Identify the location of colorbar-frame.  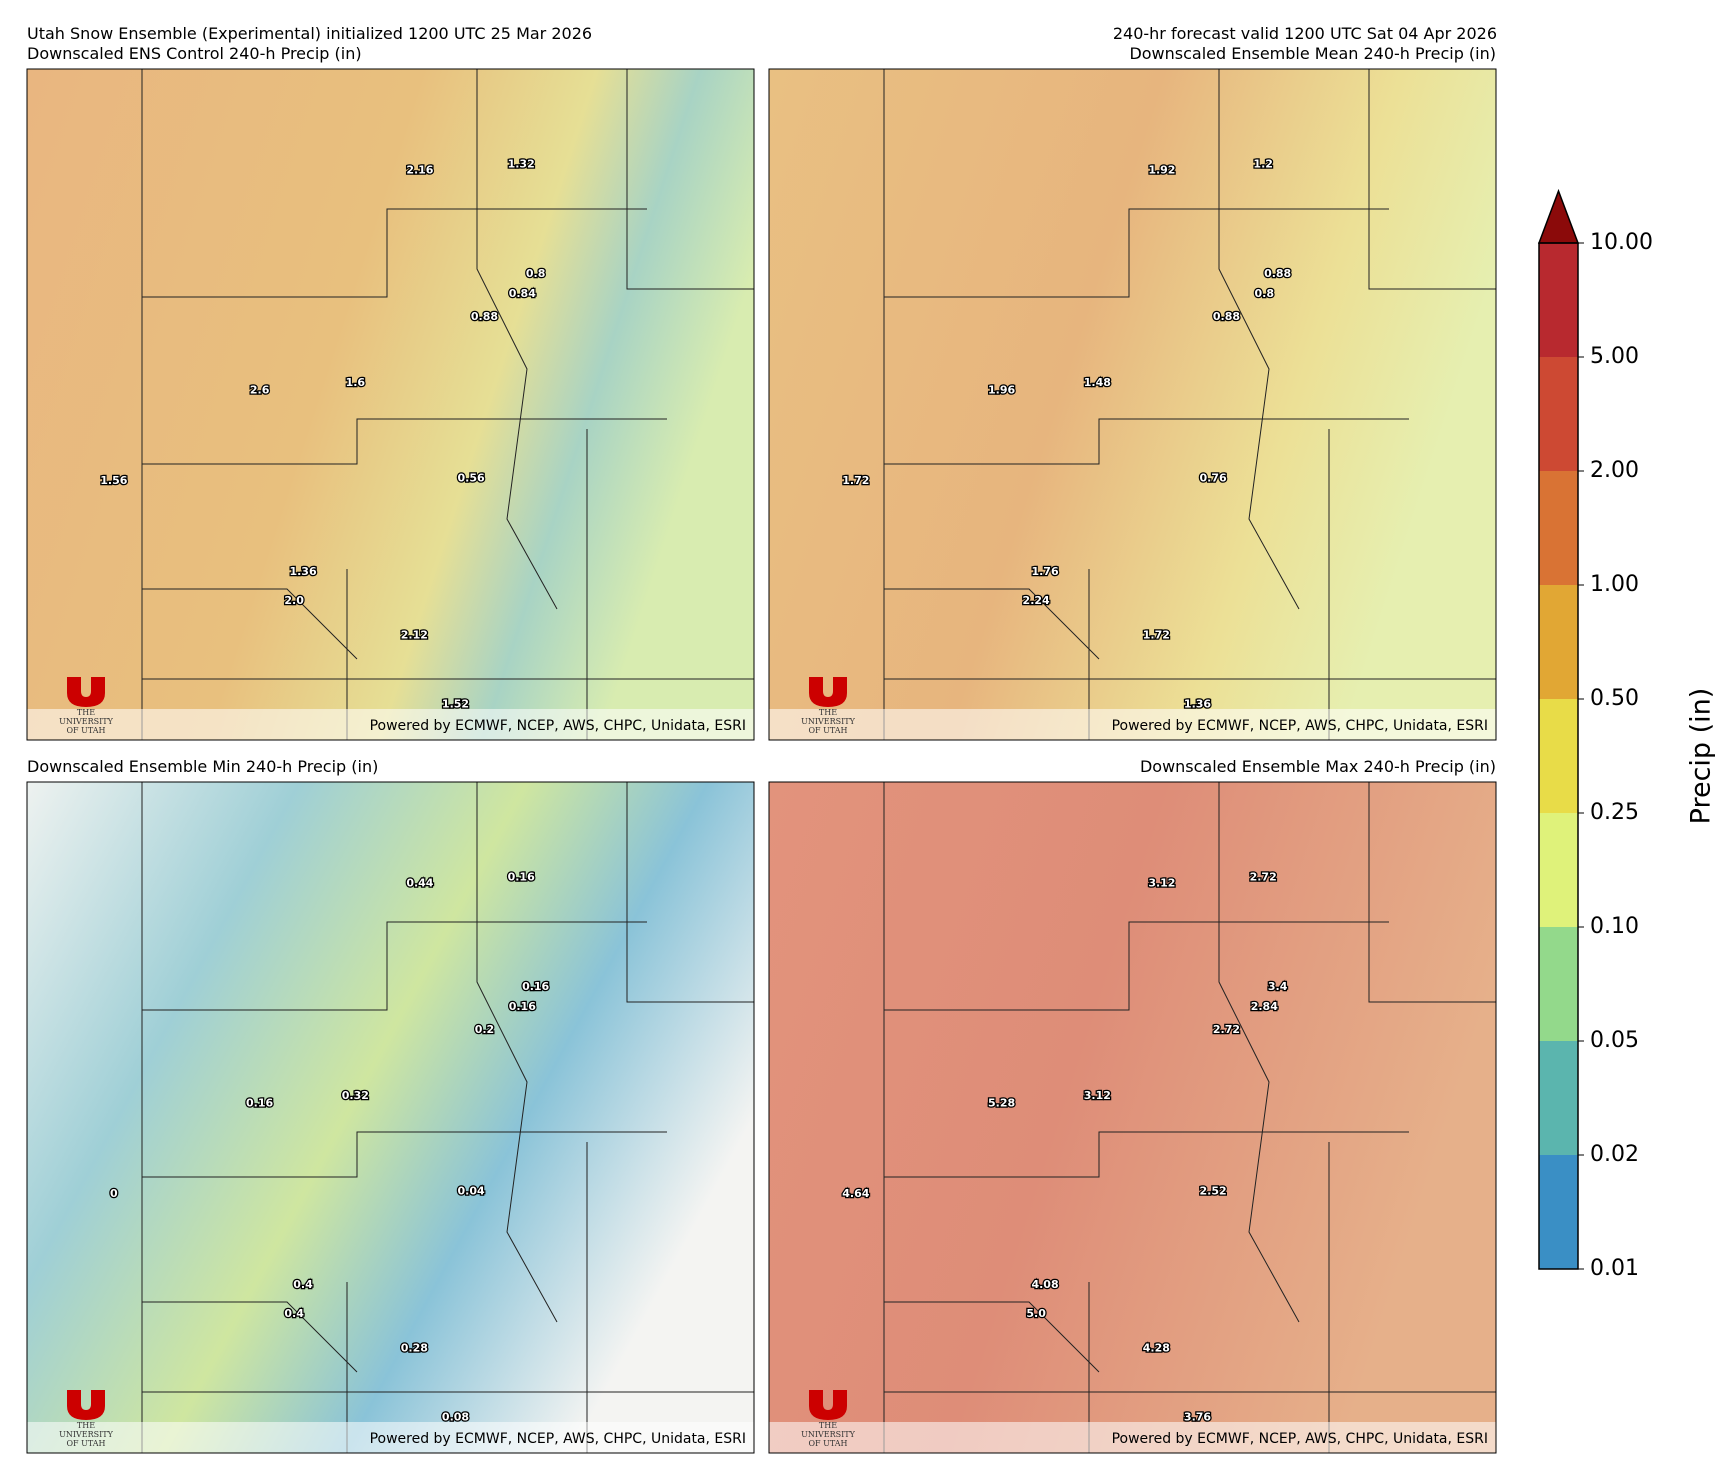
(1558, 756).